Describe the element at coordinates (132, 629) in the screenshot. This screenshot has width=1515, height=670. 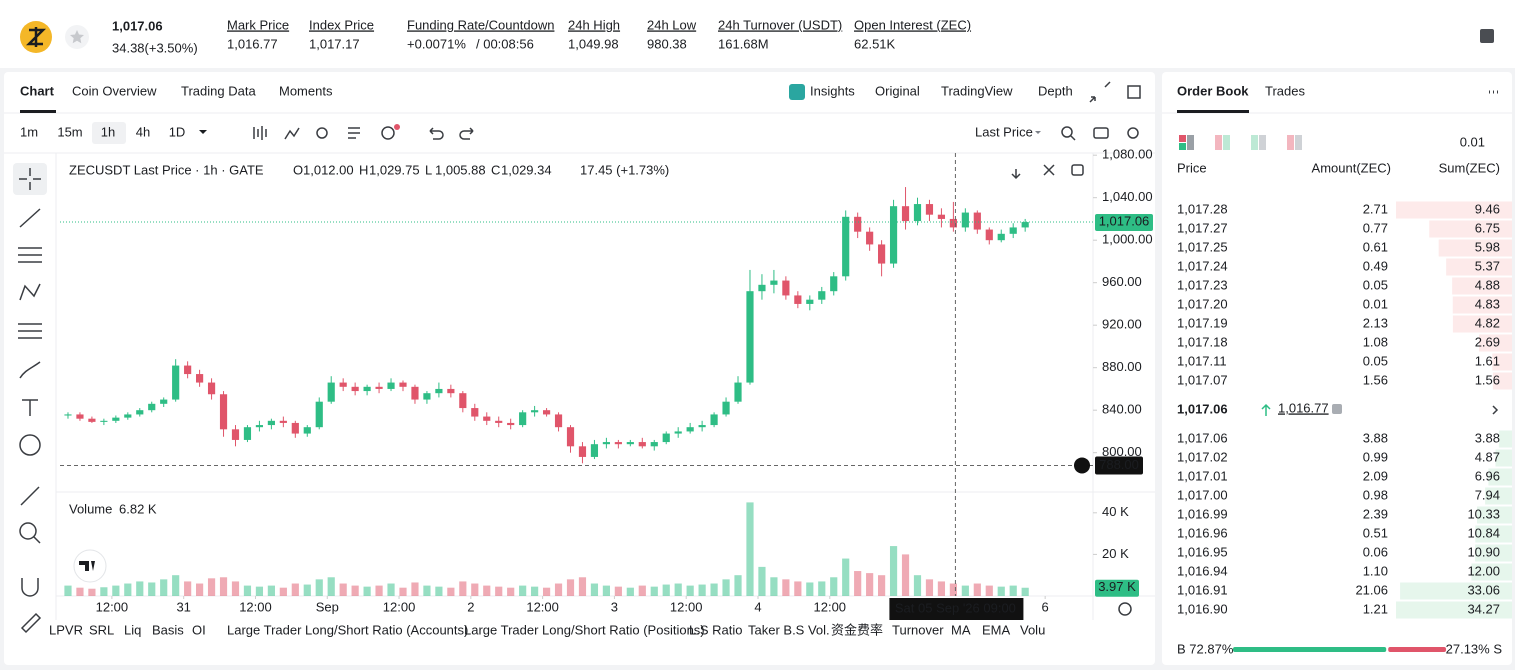
I see `indicator-tab: Liq` at that location.